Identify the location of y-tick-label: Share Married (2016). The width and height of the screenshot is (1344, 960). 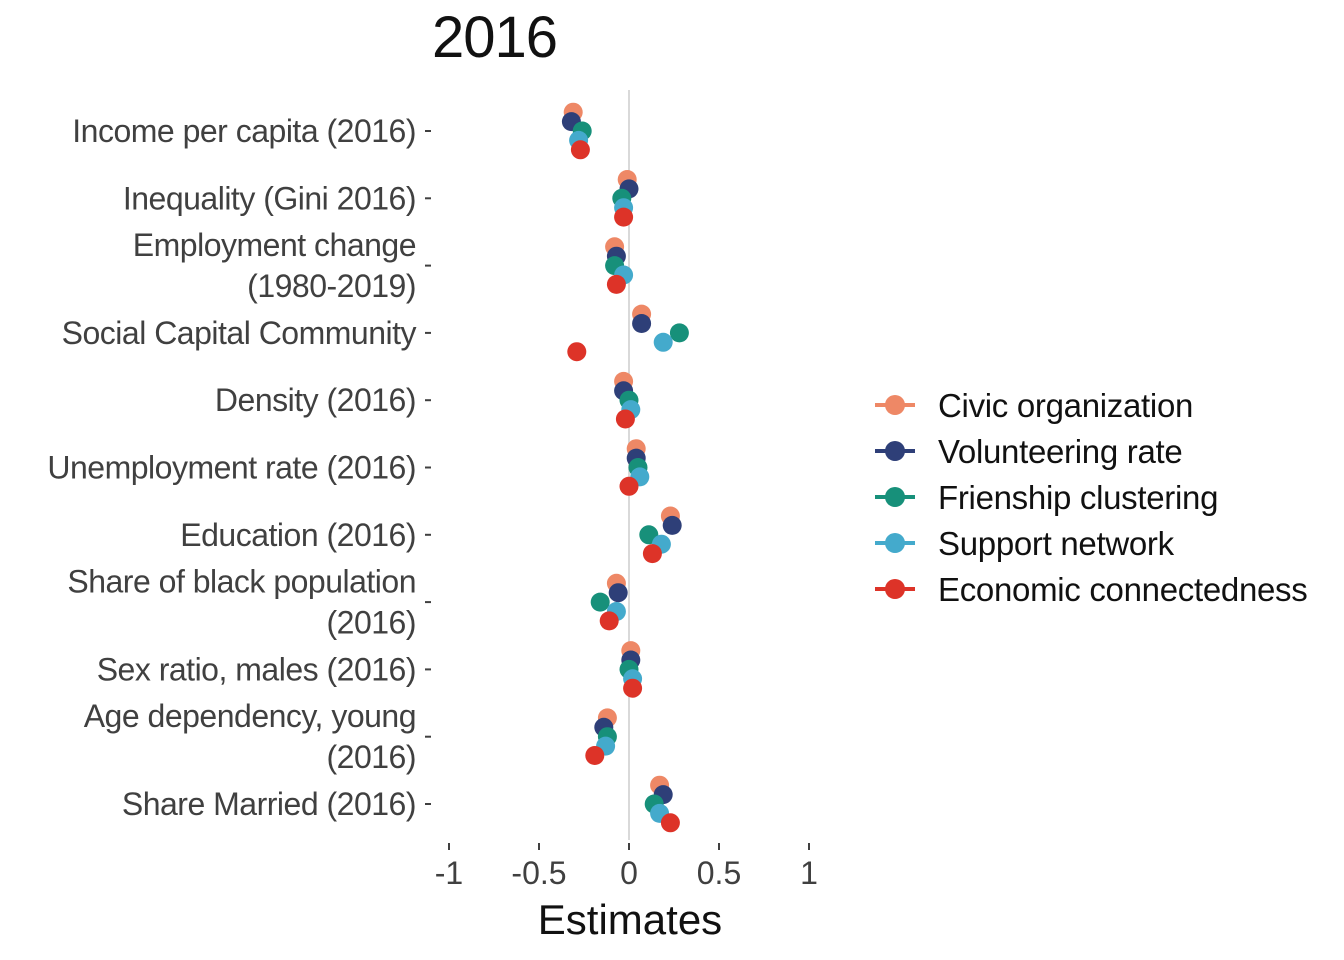
(269, 804).